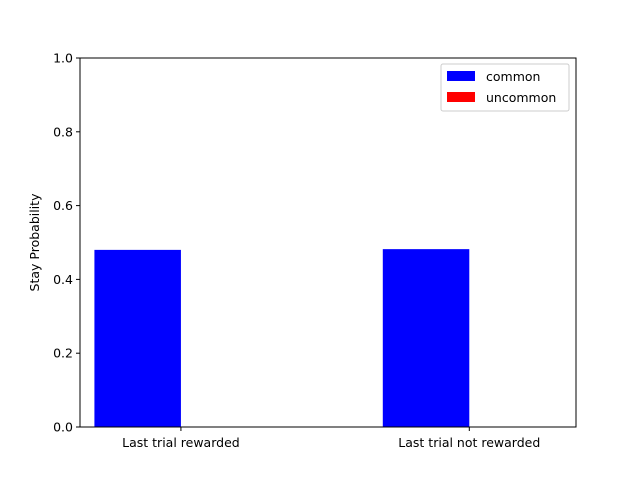 This screenshot has width=640, height=485. I want to click on x-tick-label: Last trial rewarded, so click(181, 442).